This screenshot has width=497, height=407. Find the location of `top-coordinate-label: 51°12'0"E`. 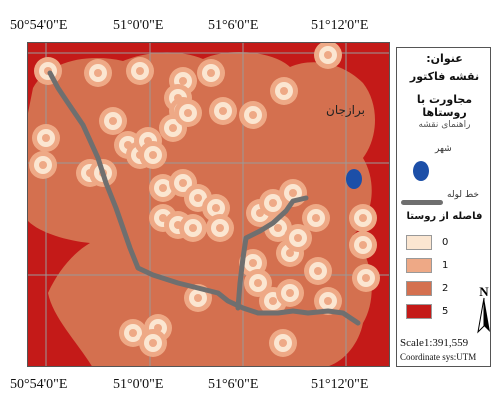

top-coordinate-label: 51°12'0"E is located at coordinates (340, 25).